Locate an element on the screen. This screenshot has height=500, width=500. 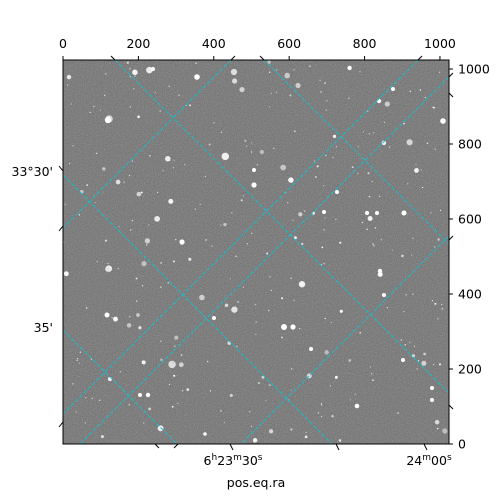
ra-tick-label-1: 6h23m30s is located at coordinates (233, 460).